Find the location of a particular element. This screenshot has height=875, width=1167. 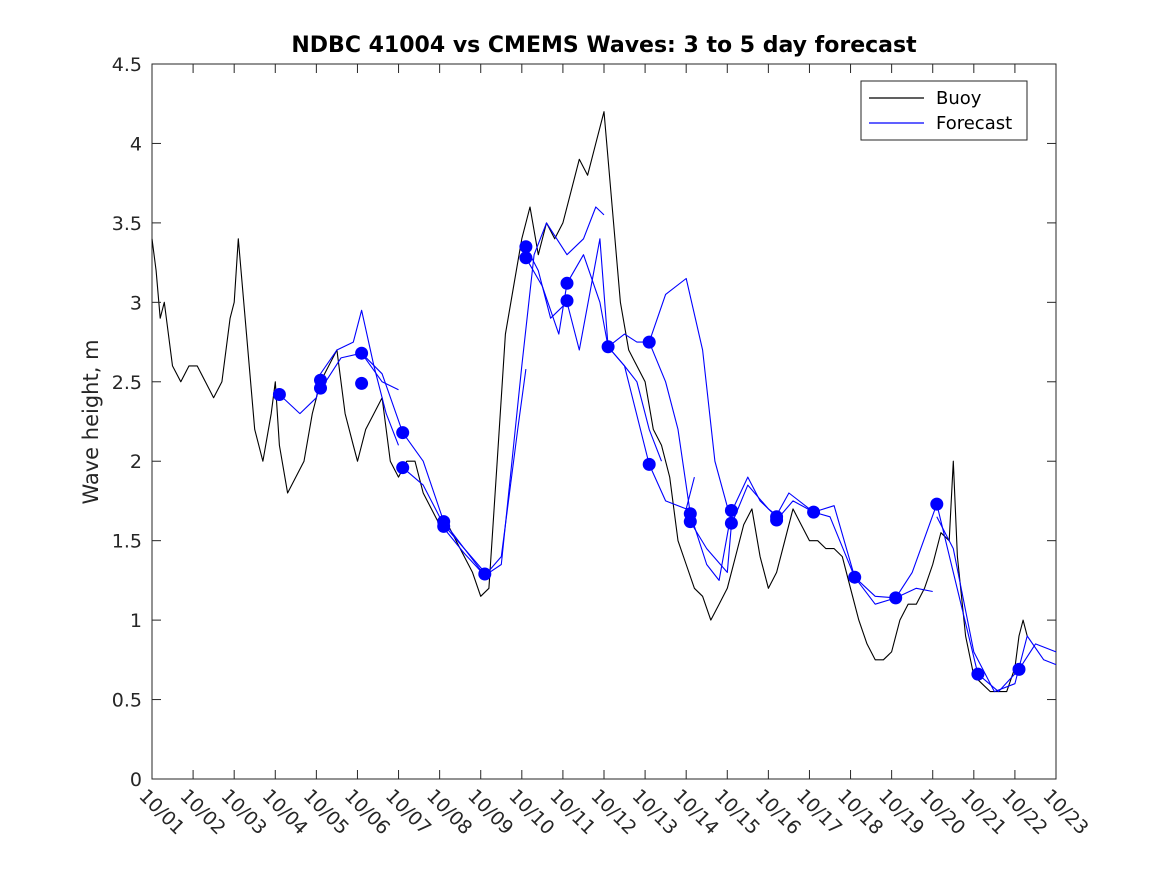

x-tick-label: 10/09 is located at coordinates (490, 812).